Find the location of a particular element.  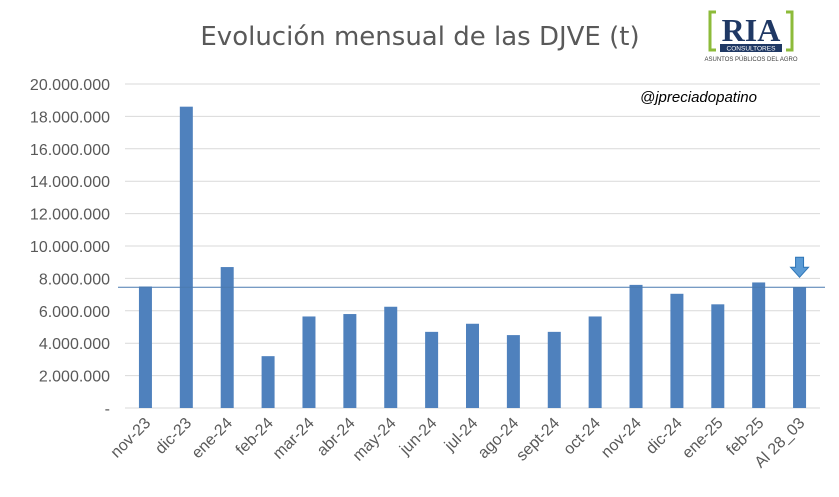

x-tick-label: oct-24 is located at coordinates (583, 437).